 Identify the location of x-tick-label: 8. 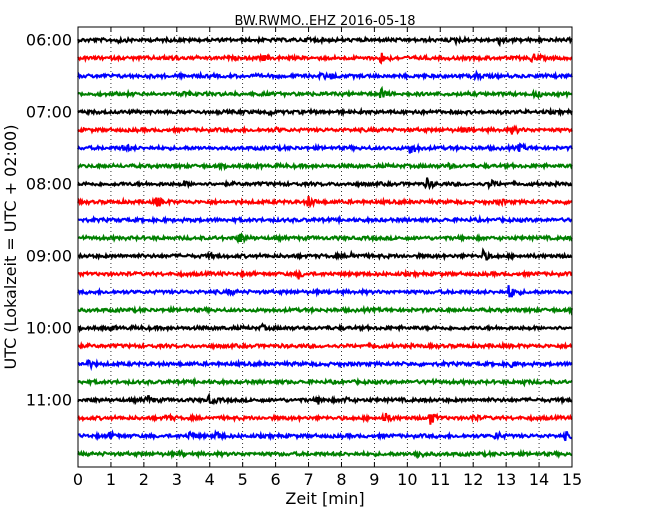
(341, 479).